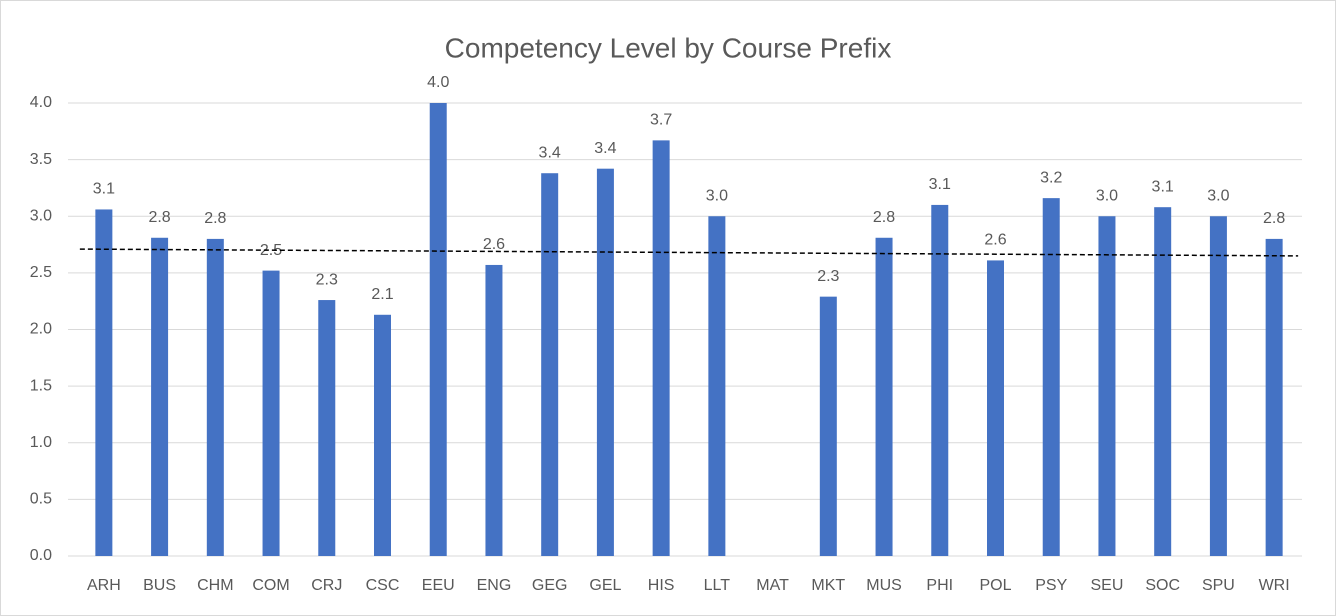 This screenshot has height=616, width=1336. What do you see at coordinates (828, 585) in the screenshot?
I see `x-tick-label: MKT` at bounding box center [828, 585].